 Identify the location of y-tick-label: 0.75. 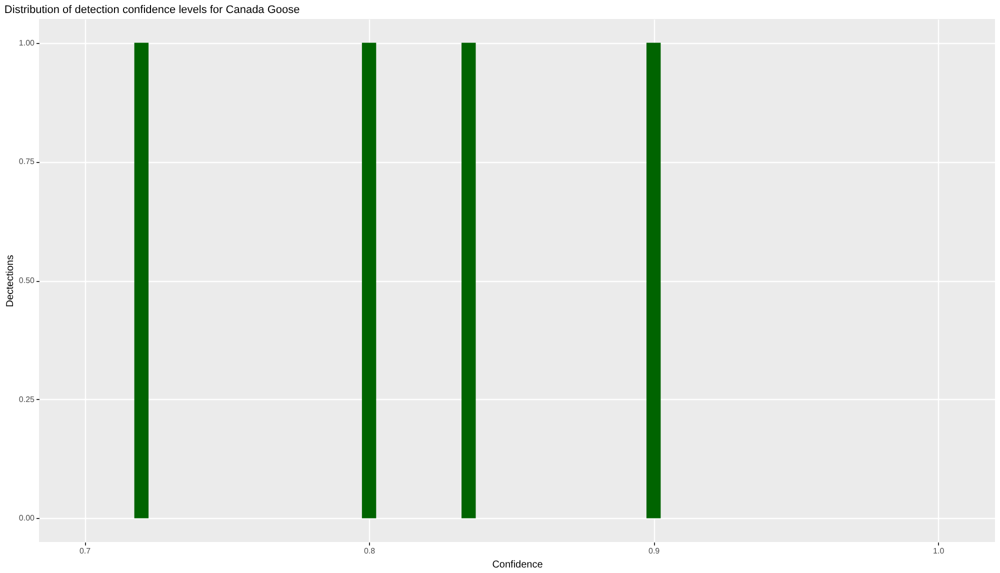
(27, 161).